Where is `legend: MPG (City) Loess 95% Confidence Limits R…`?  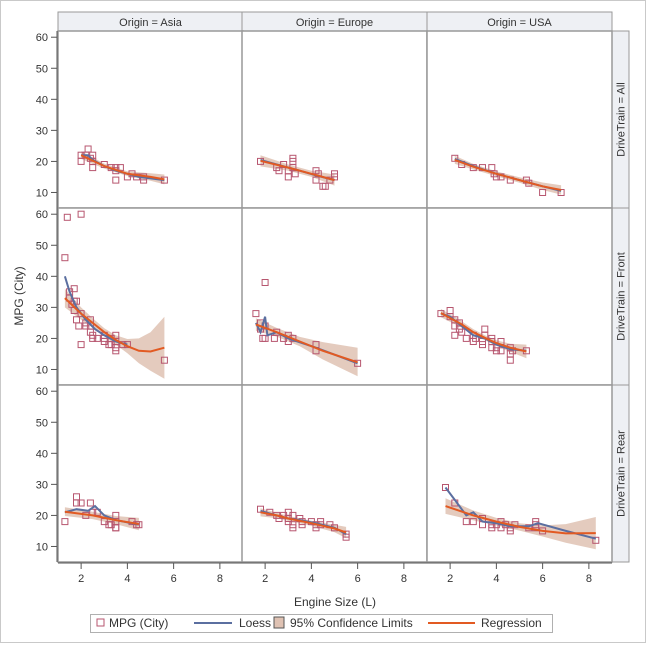 legend: MPG (City) Loess 95% Confidence Limits R… is located at coordinates (321, 623).